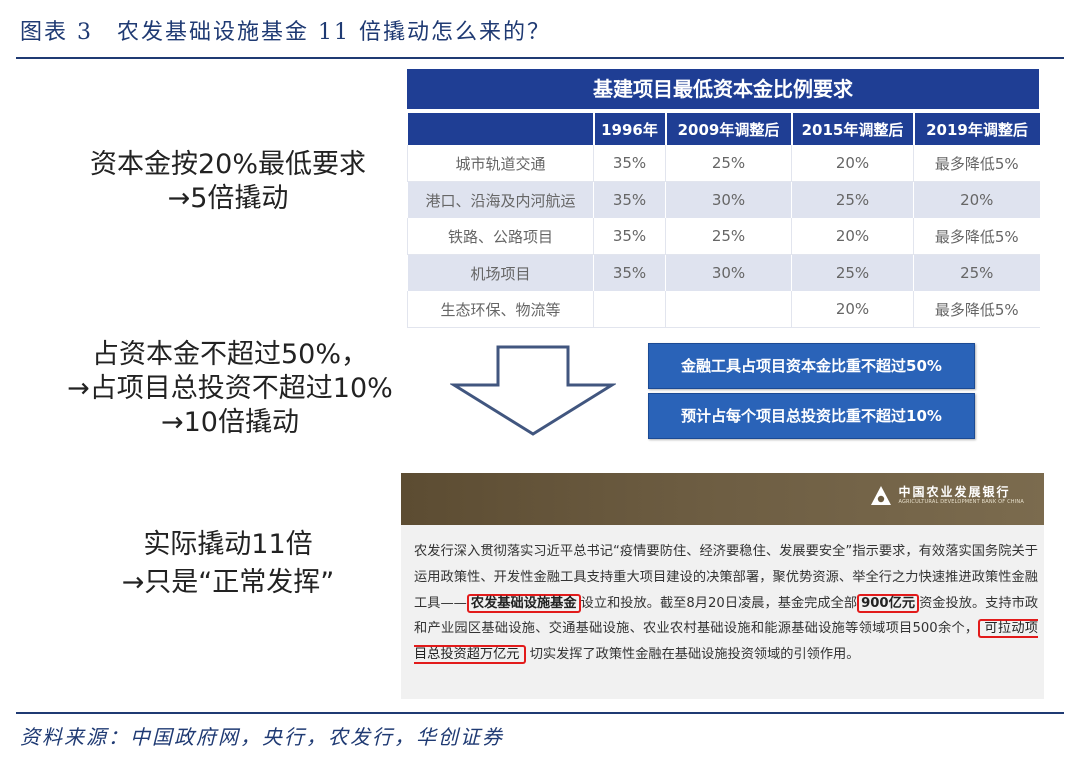 This screenshot has width=1080, height=761. Describe the element at coordinates (811, 366) in the screenshot. I see `capital-share-box: 金融工具占项目资本金比重不超过50%` at that location.